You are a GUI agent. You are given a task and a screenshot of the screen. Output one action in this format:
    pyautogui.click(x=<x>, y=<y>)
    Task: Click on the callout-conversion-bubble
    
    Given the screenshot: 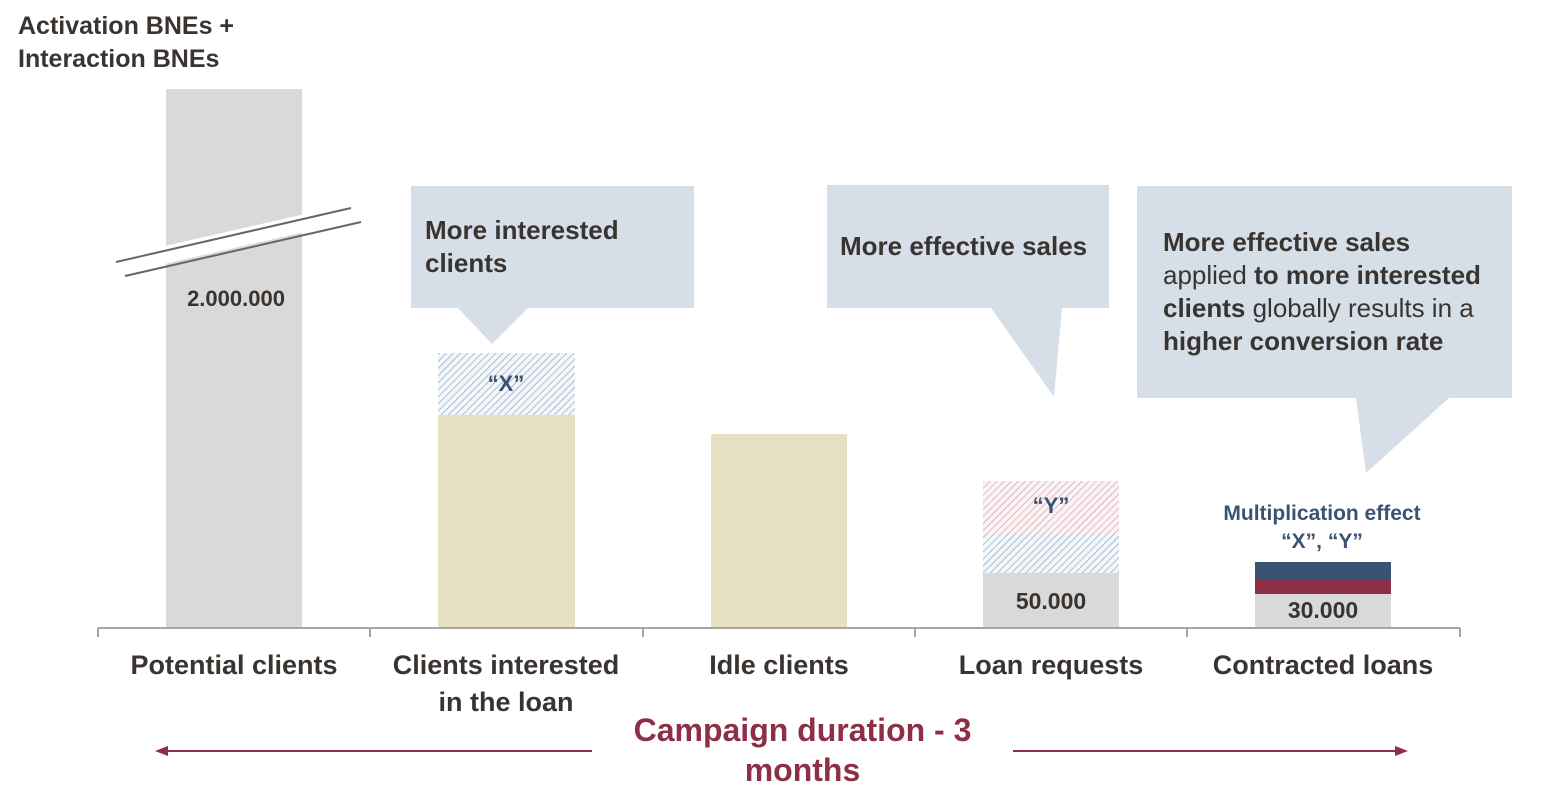 What is the action you would take?
    pyautogui.click(x=1324, y=329)
    